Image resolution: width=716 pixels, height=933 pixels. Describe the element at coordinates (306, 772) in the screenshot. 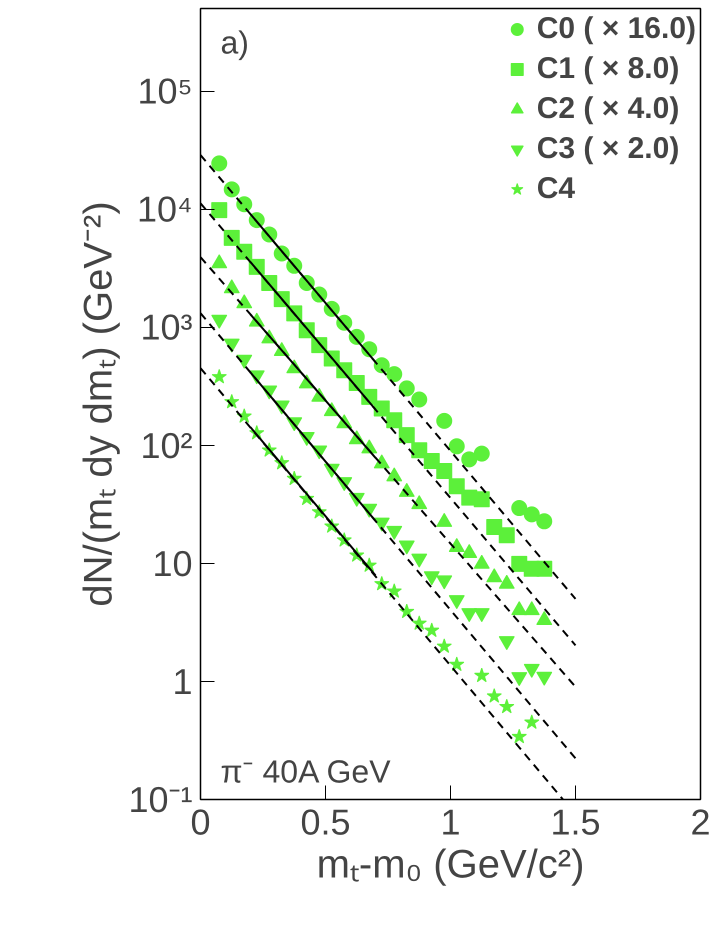

I see `annotation: π⁻ 40A GeV` at that location.